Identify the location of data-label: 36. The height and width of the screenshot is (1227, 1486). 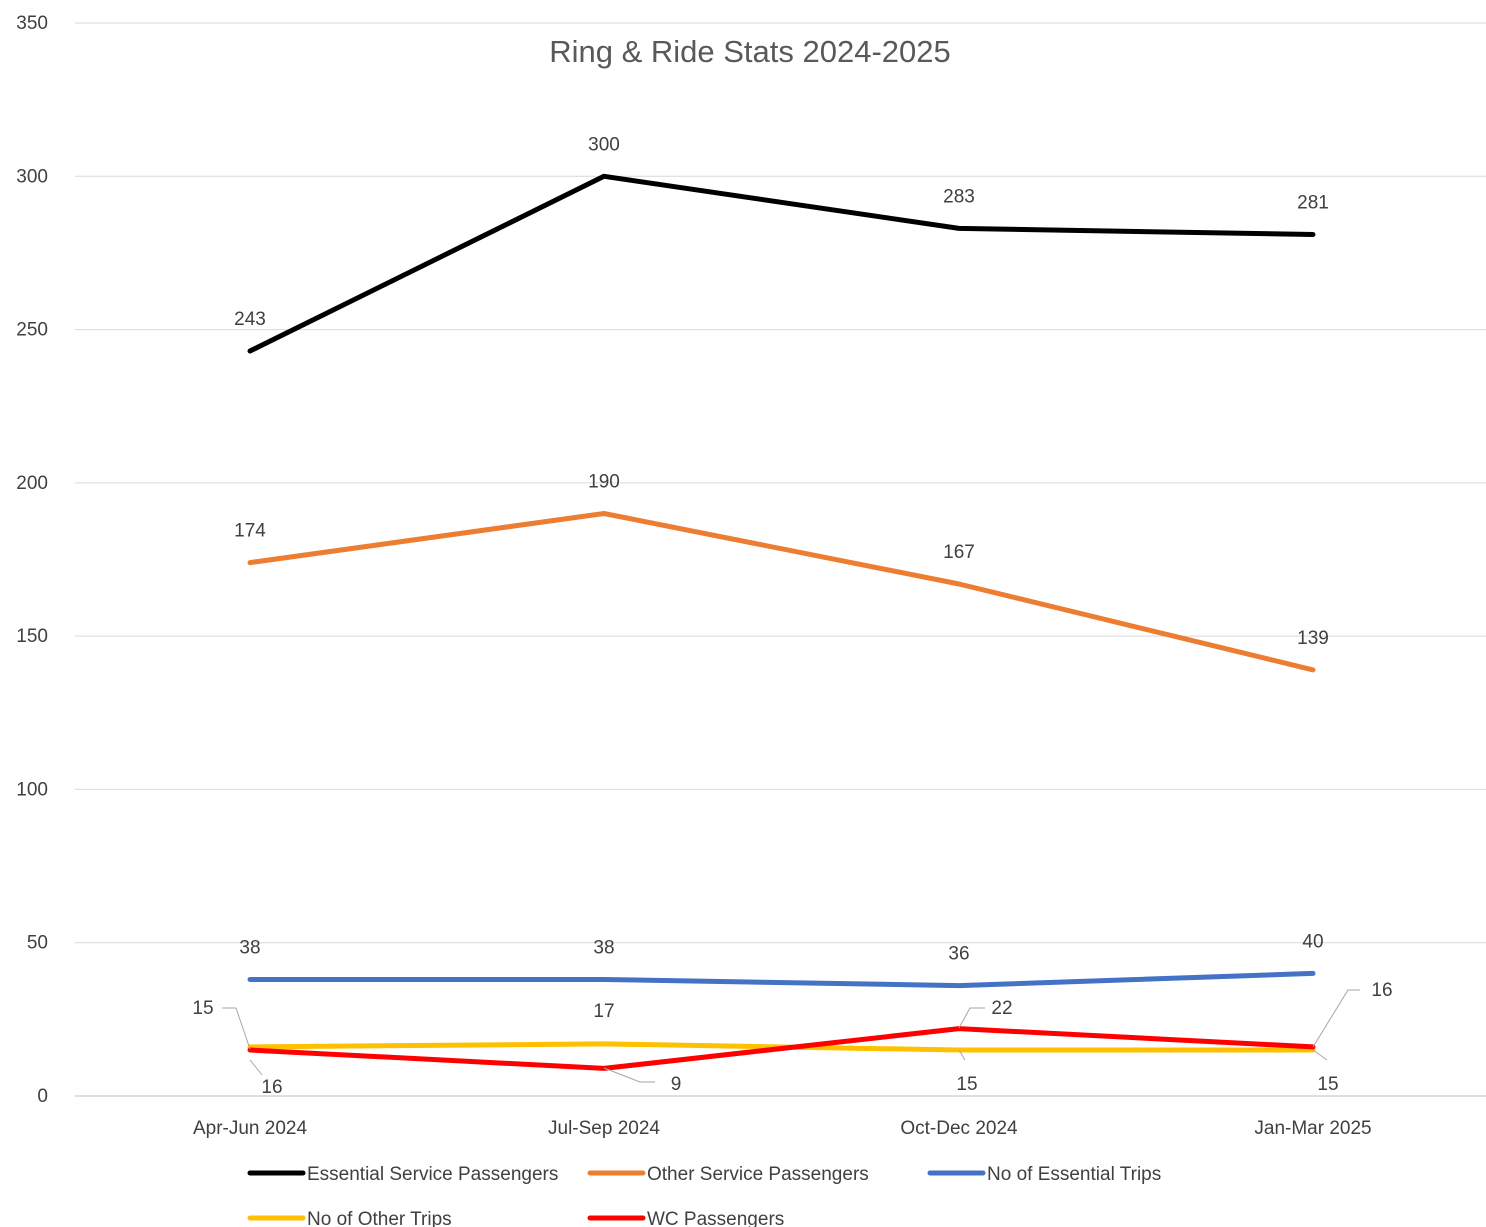
(958, 954).